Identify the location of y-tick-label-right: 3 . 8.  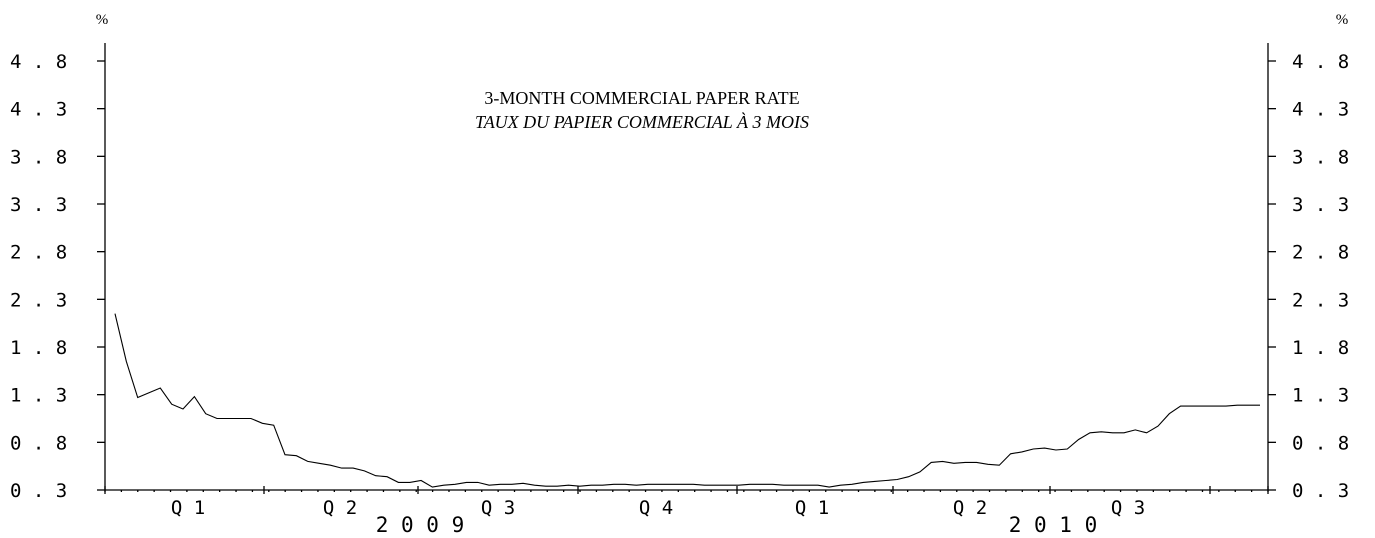
(1320, 157).